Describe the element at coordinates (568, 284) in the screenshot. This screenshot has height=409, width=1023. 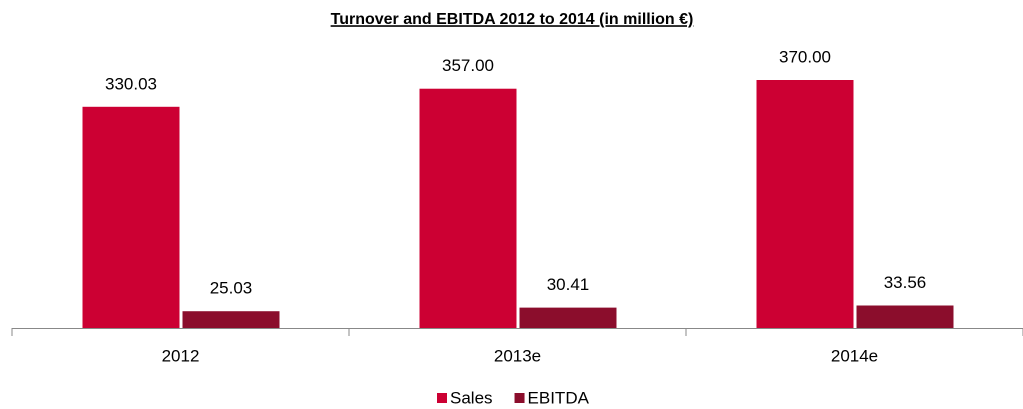
I see `data-label: 30.41` at that location.